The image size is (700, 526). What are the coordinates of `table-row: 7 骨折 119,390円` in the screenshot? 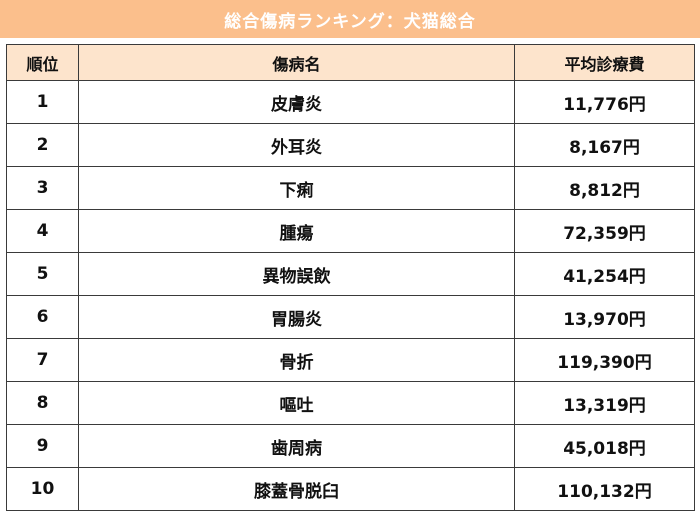 It's located at (350, 360).